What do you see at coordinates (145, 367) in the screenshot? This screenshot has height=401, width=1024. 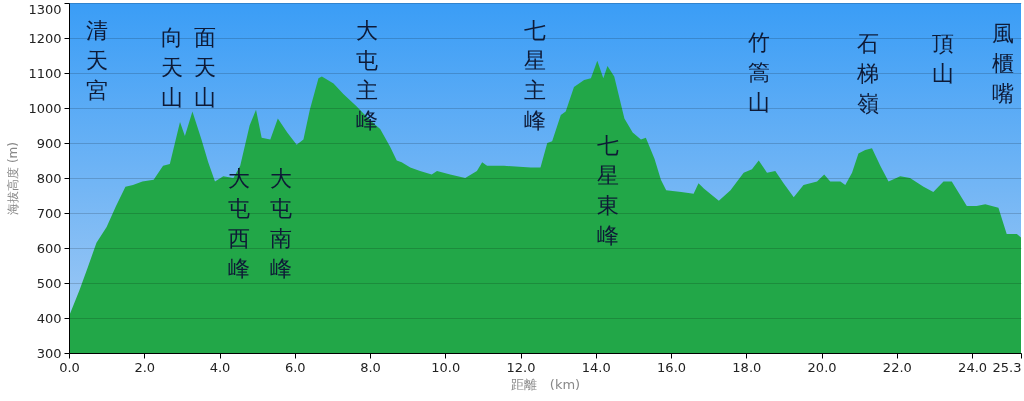 I see `x-tick-label: 2.0` at bounding box center [145, 367].